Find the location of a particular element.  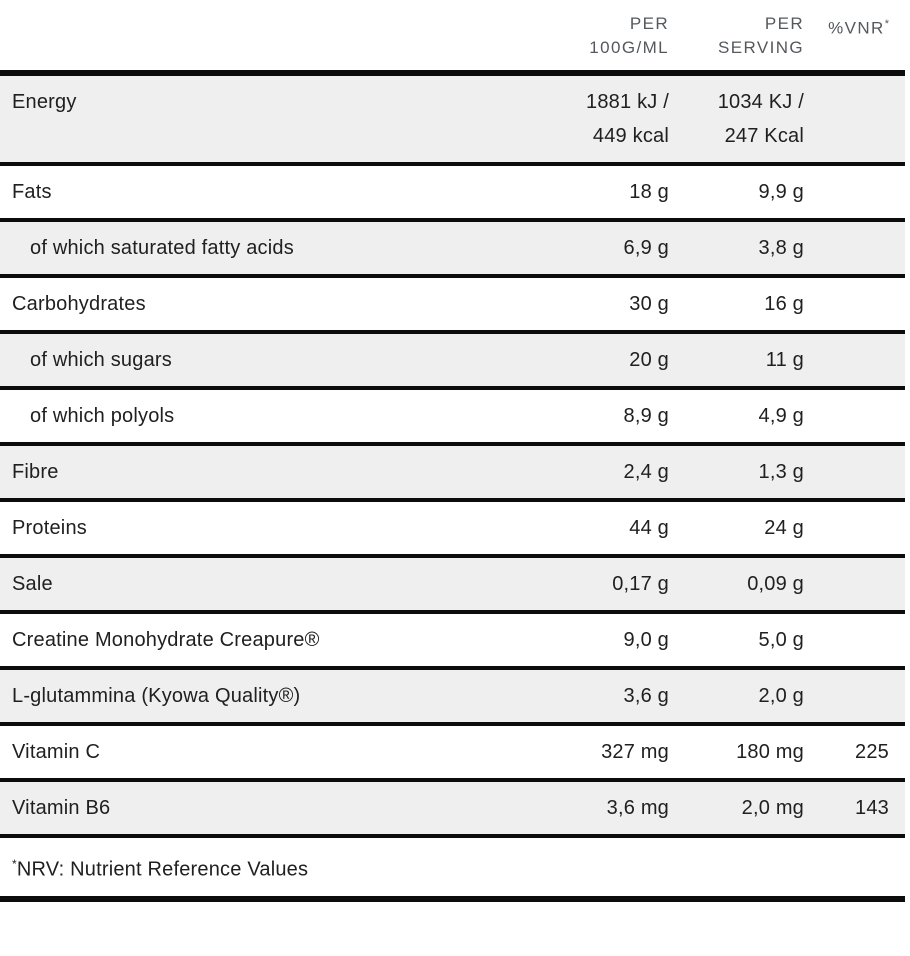

value-per-100g: 20 g is located at coordinates (649, 360).